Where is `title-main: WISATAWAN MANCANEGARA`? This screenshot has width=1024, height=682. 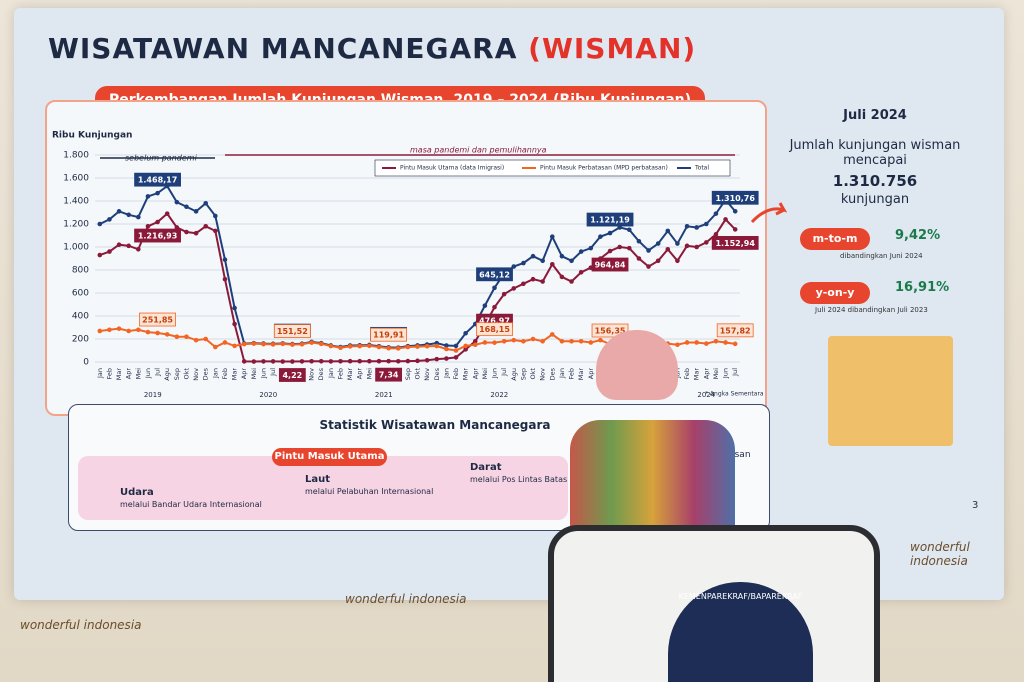 title-main: WISATAWAN MANCANEGARA is located at coordinates (283, 48).